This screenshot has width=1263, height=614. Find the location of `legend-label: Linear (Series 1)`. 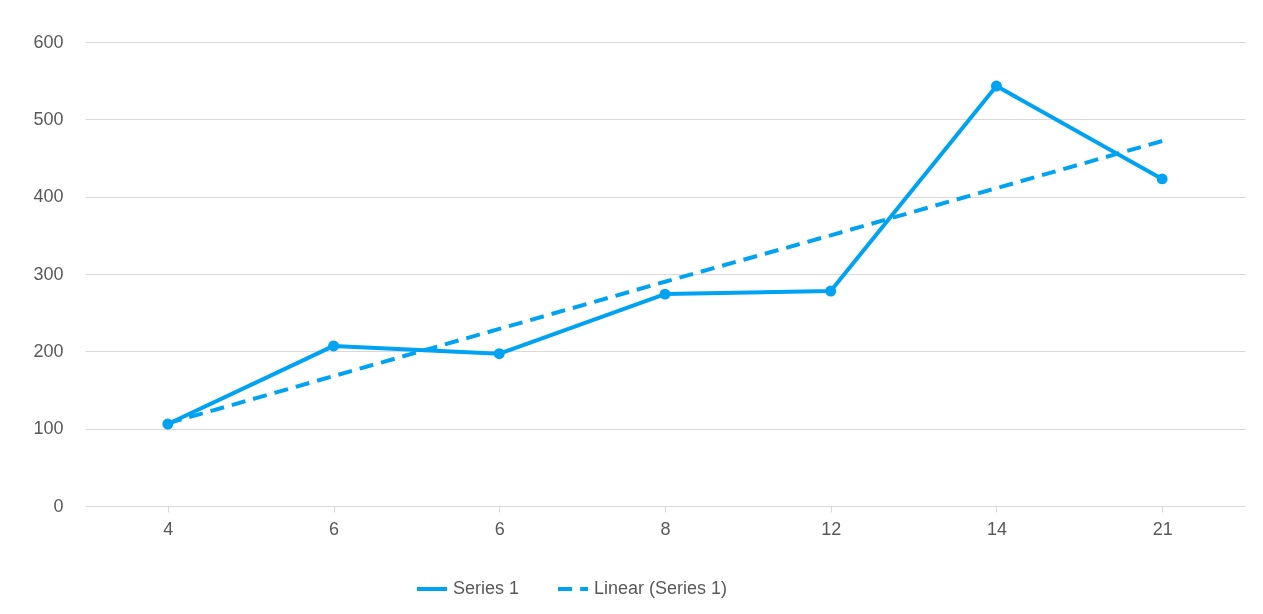

legend-label: Linear (Series 1) is located at coordinates (661, 588).